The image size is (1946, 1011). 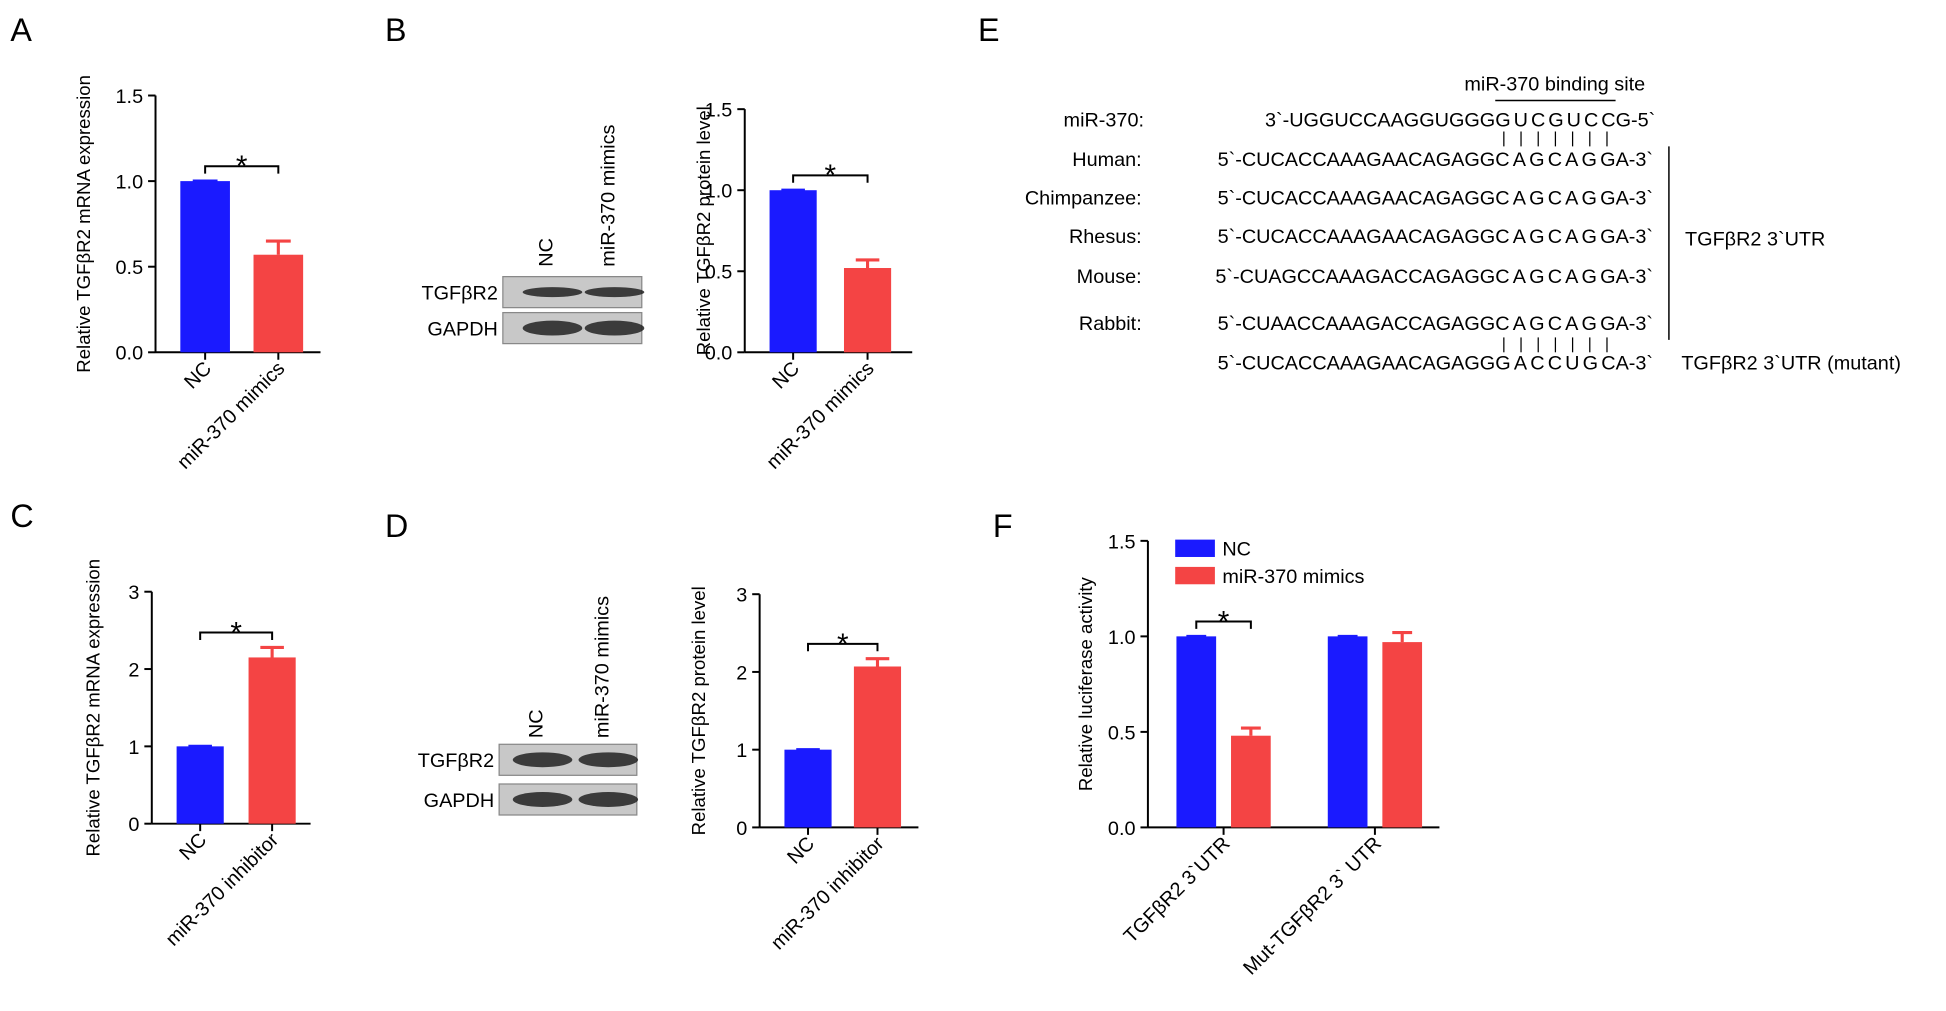 I want to click on y-axis-label: Relative TGFβR2 protein level, so click(x=703, y=230).